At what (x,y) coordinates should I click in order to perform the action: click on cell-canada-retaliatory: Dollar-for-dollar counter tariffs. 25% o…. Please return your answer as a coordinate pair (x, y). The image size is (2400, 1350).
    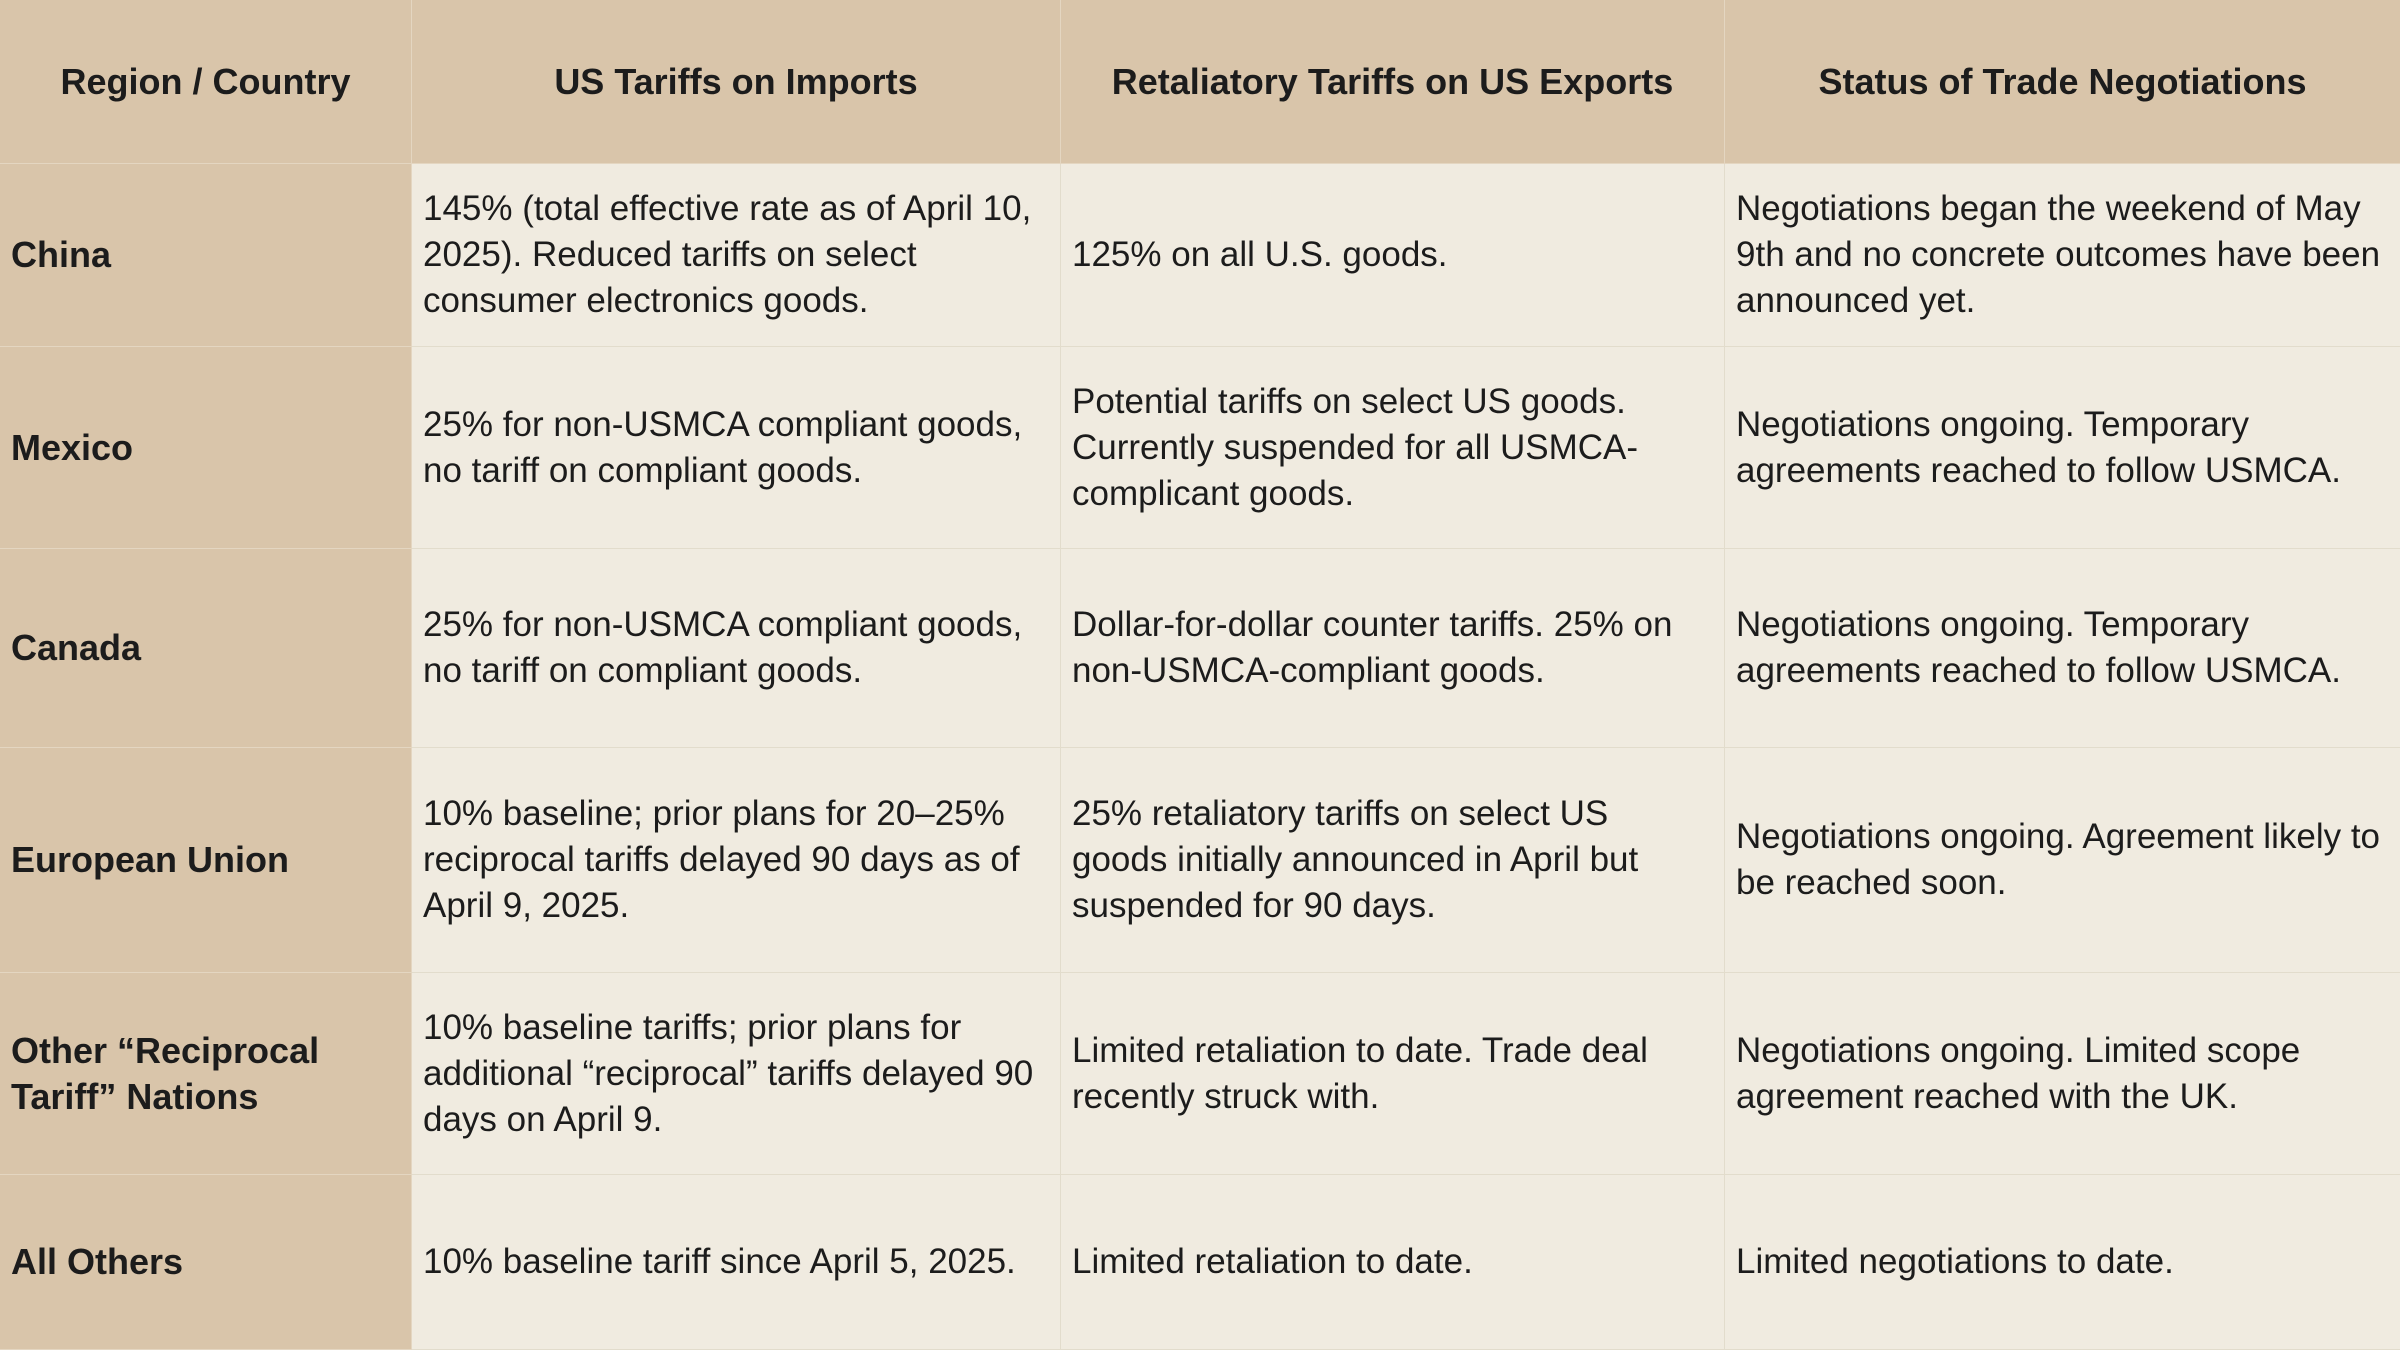
    Looking at the image, I should click on (1393, 648).